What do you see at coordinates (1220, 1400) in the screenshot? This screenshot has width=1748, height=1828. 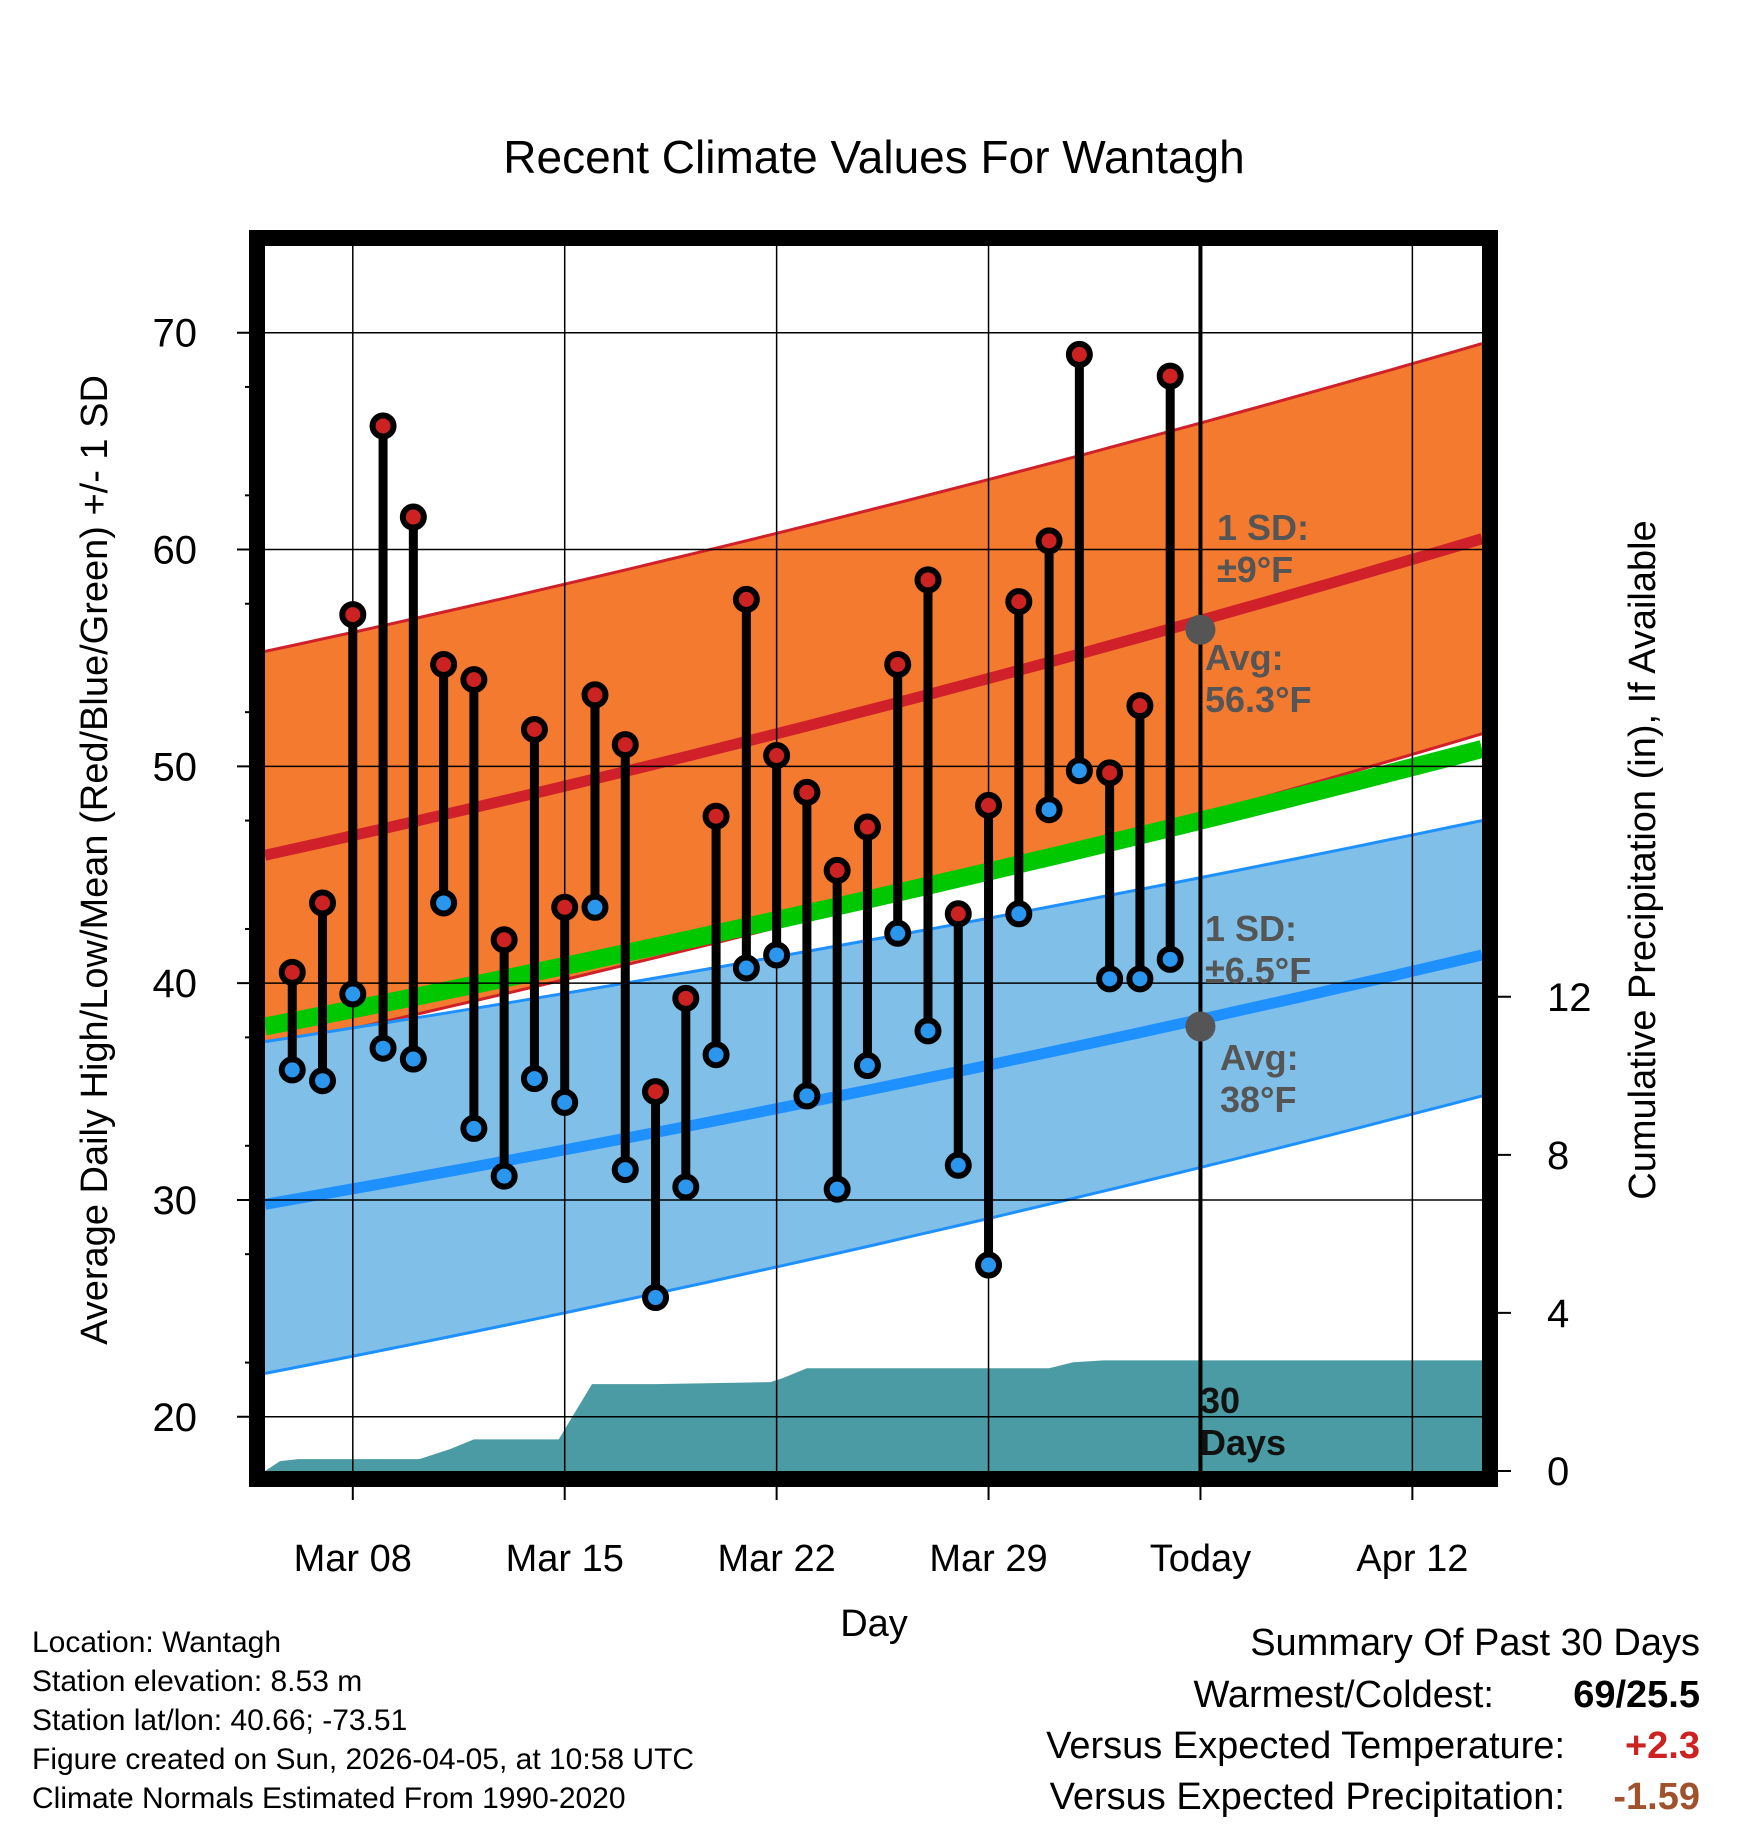 I see `precip-days-number: 30` at bounding box center [1220, 1400].